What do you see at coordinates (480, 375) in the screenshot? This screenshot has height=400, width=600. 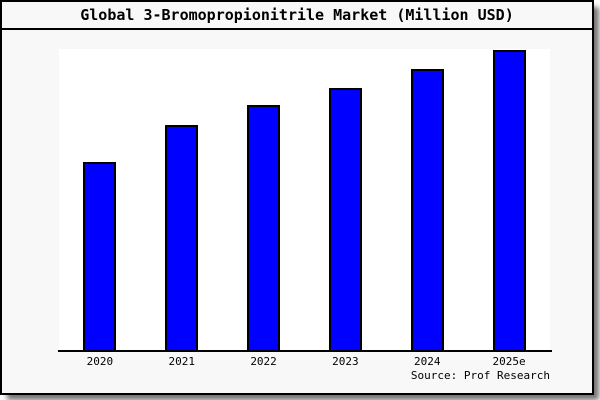 I see `source-credit: Source: Prof Research` at bounding box center [480, 375].